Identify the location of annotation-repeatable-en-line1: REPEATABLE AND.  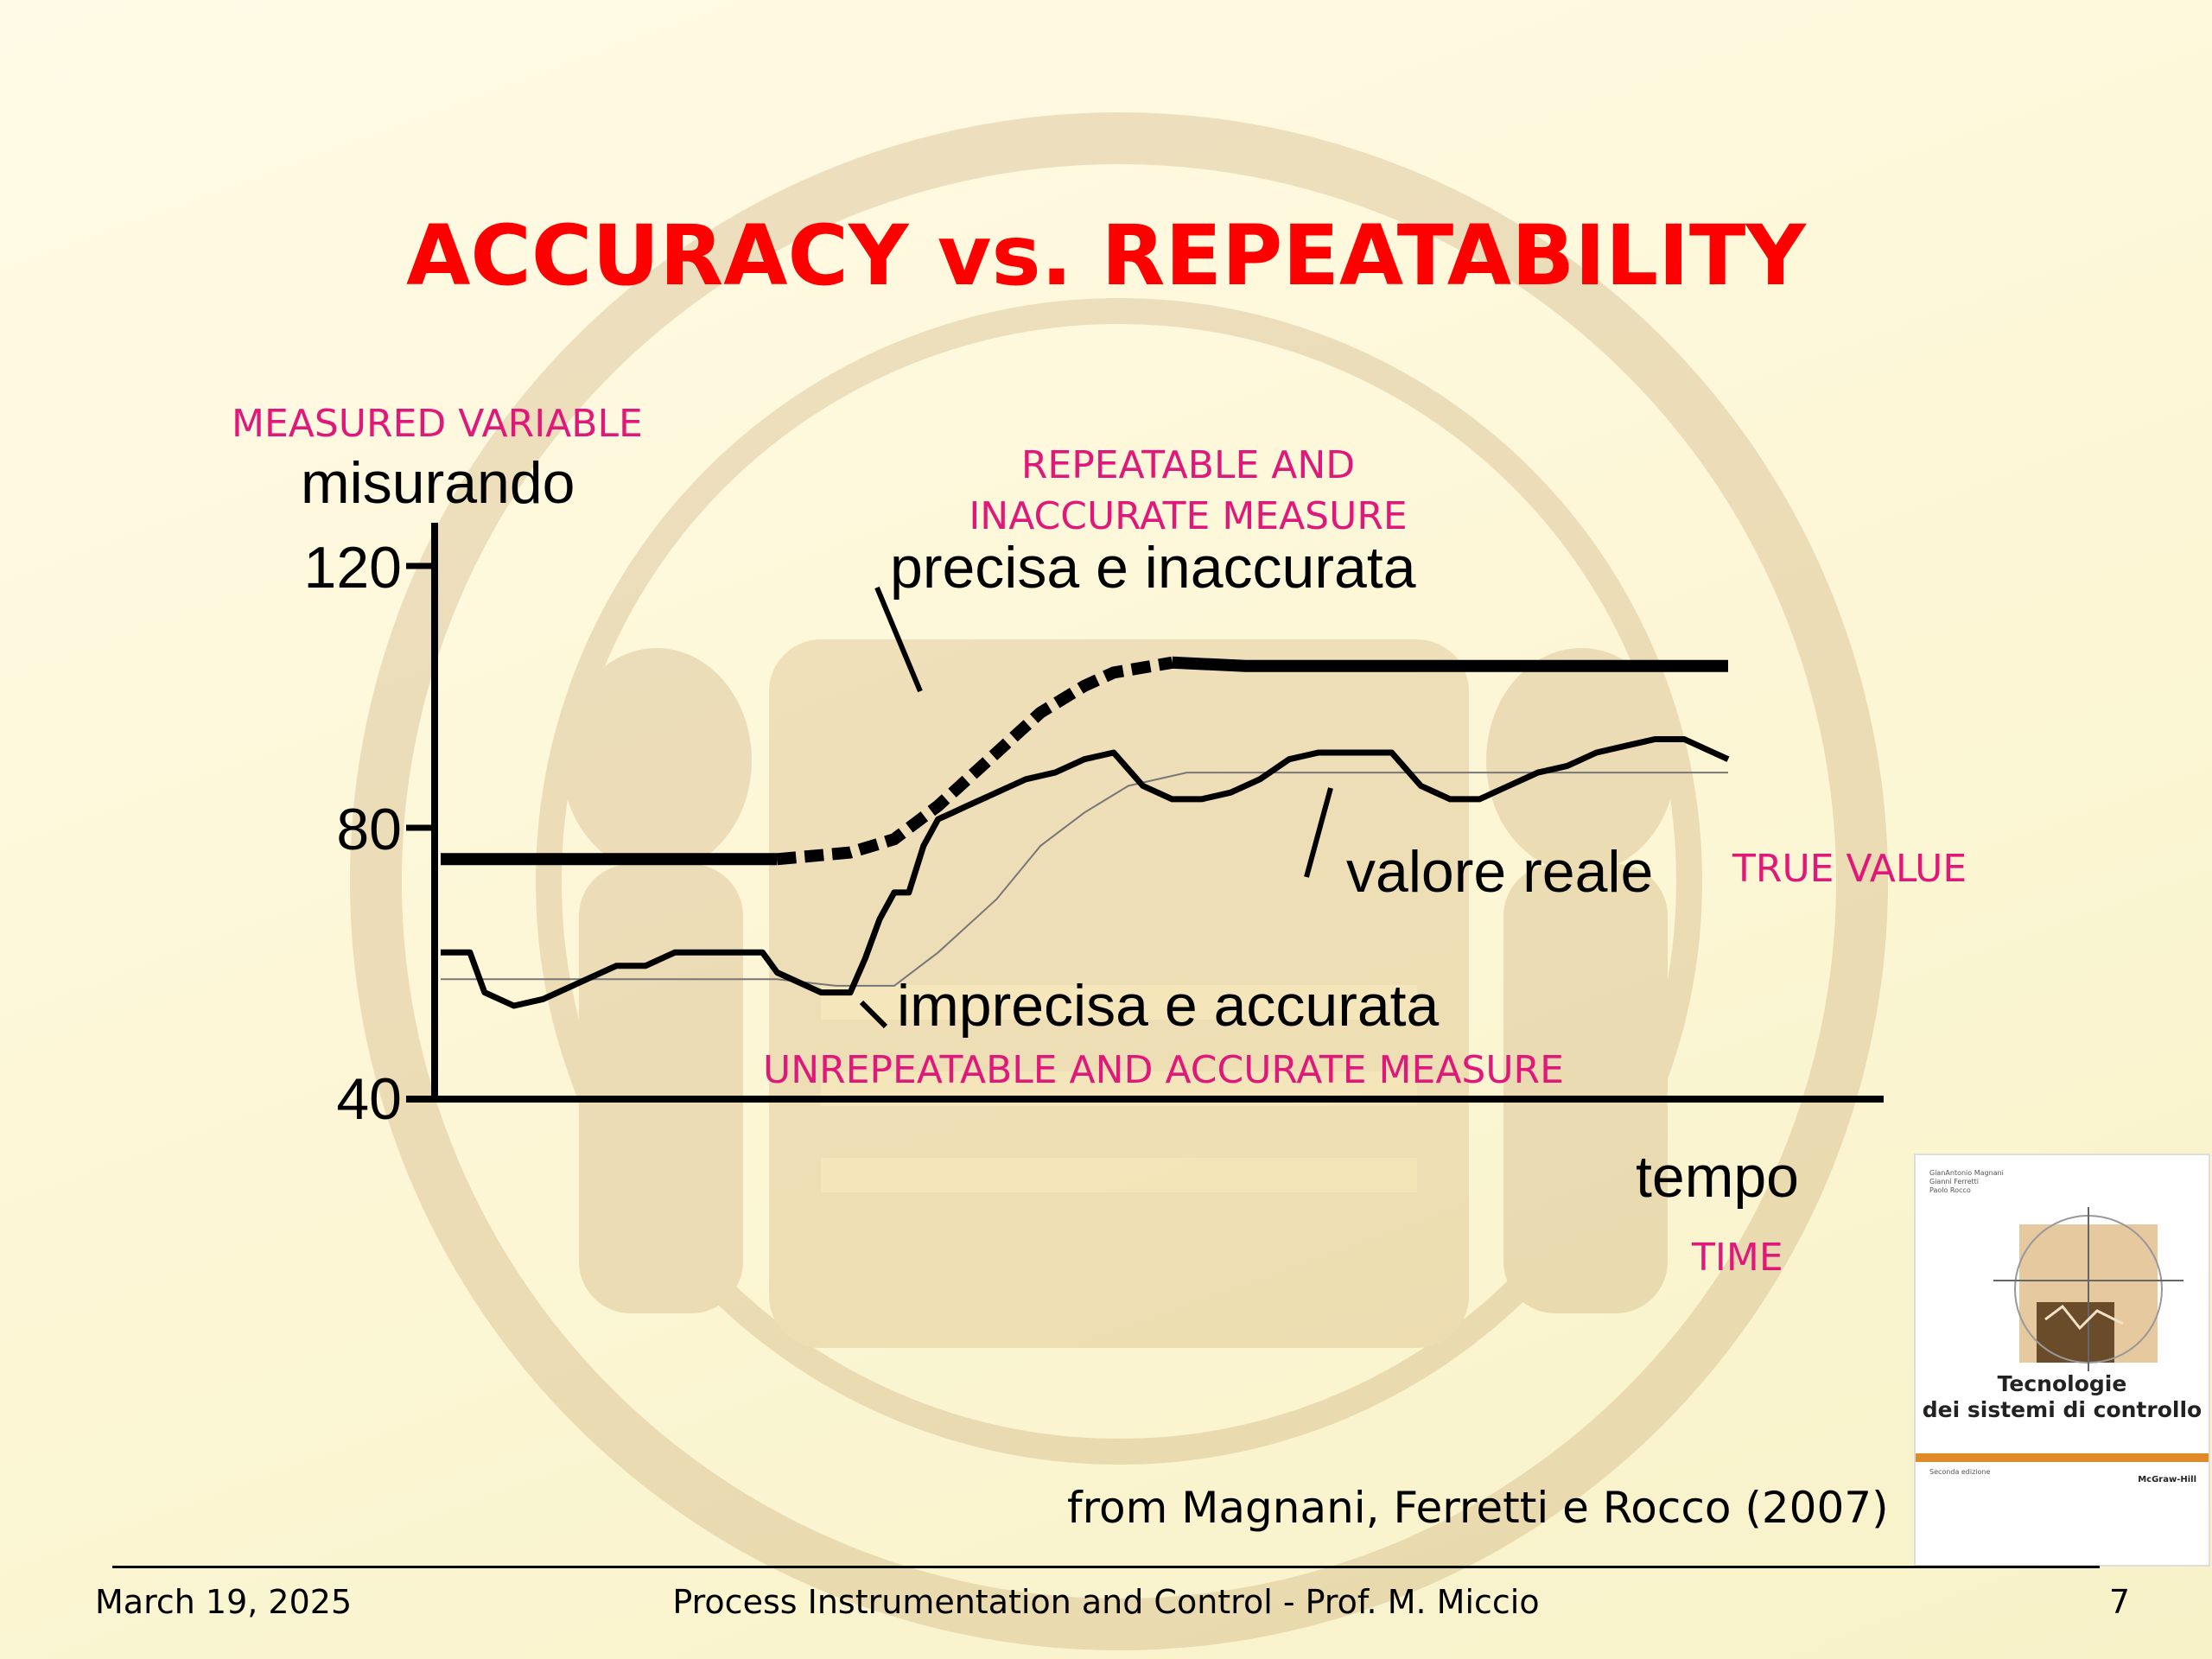
(1188, 465).